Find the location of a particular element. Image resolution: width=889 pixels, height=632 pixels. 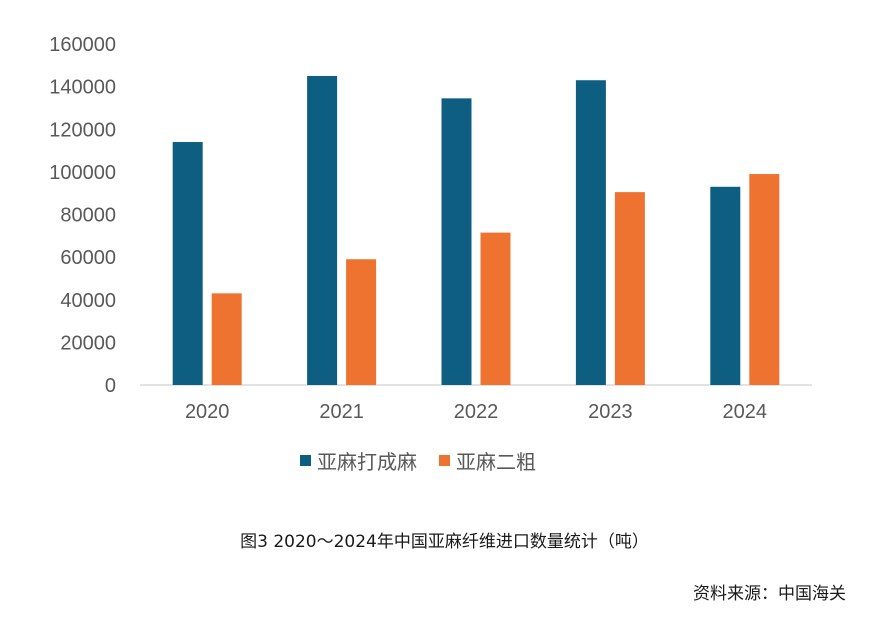

y-tick-label: 20000 is located at coordinates (88, 343).